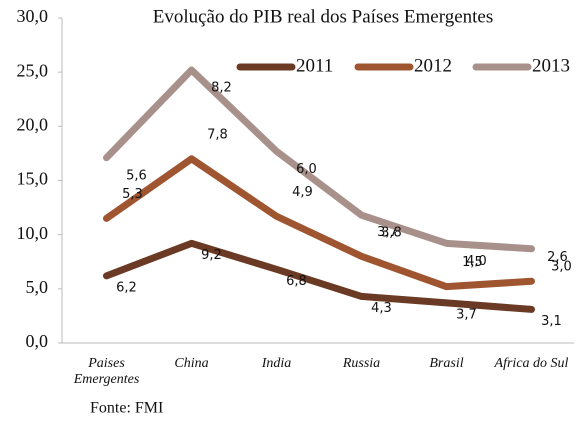 The height and width of the screenshot is (421, 582). Describe the element at coordinates (126, 287) in the screenshot. I see `data-label: 6,2` at that location.